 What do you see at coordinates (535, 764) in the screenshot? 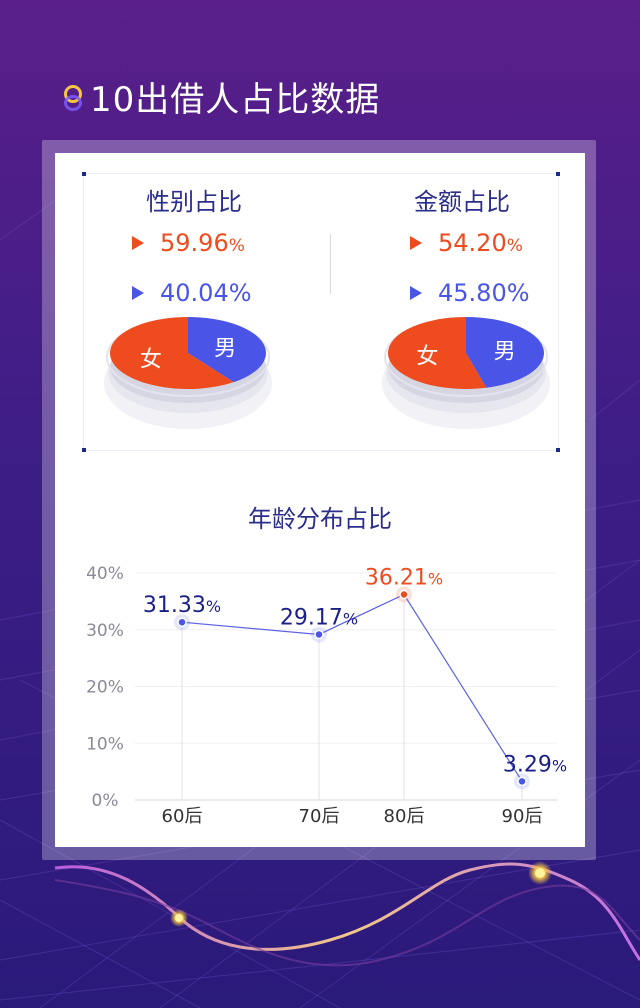
I see `data-label: 3.29%` at bounding box center [535, 764].